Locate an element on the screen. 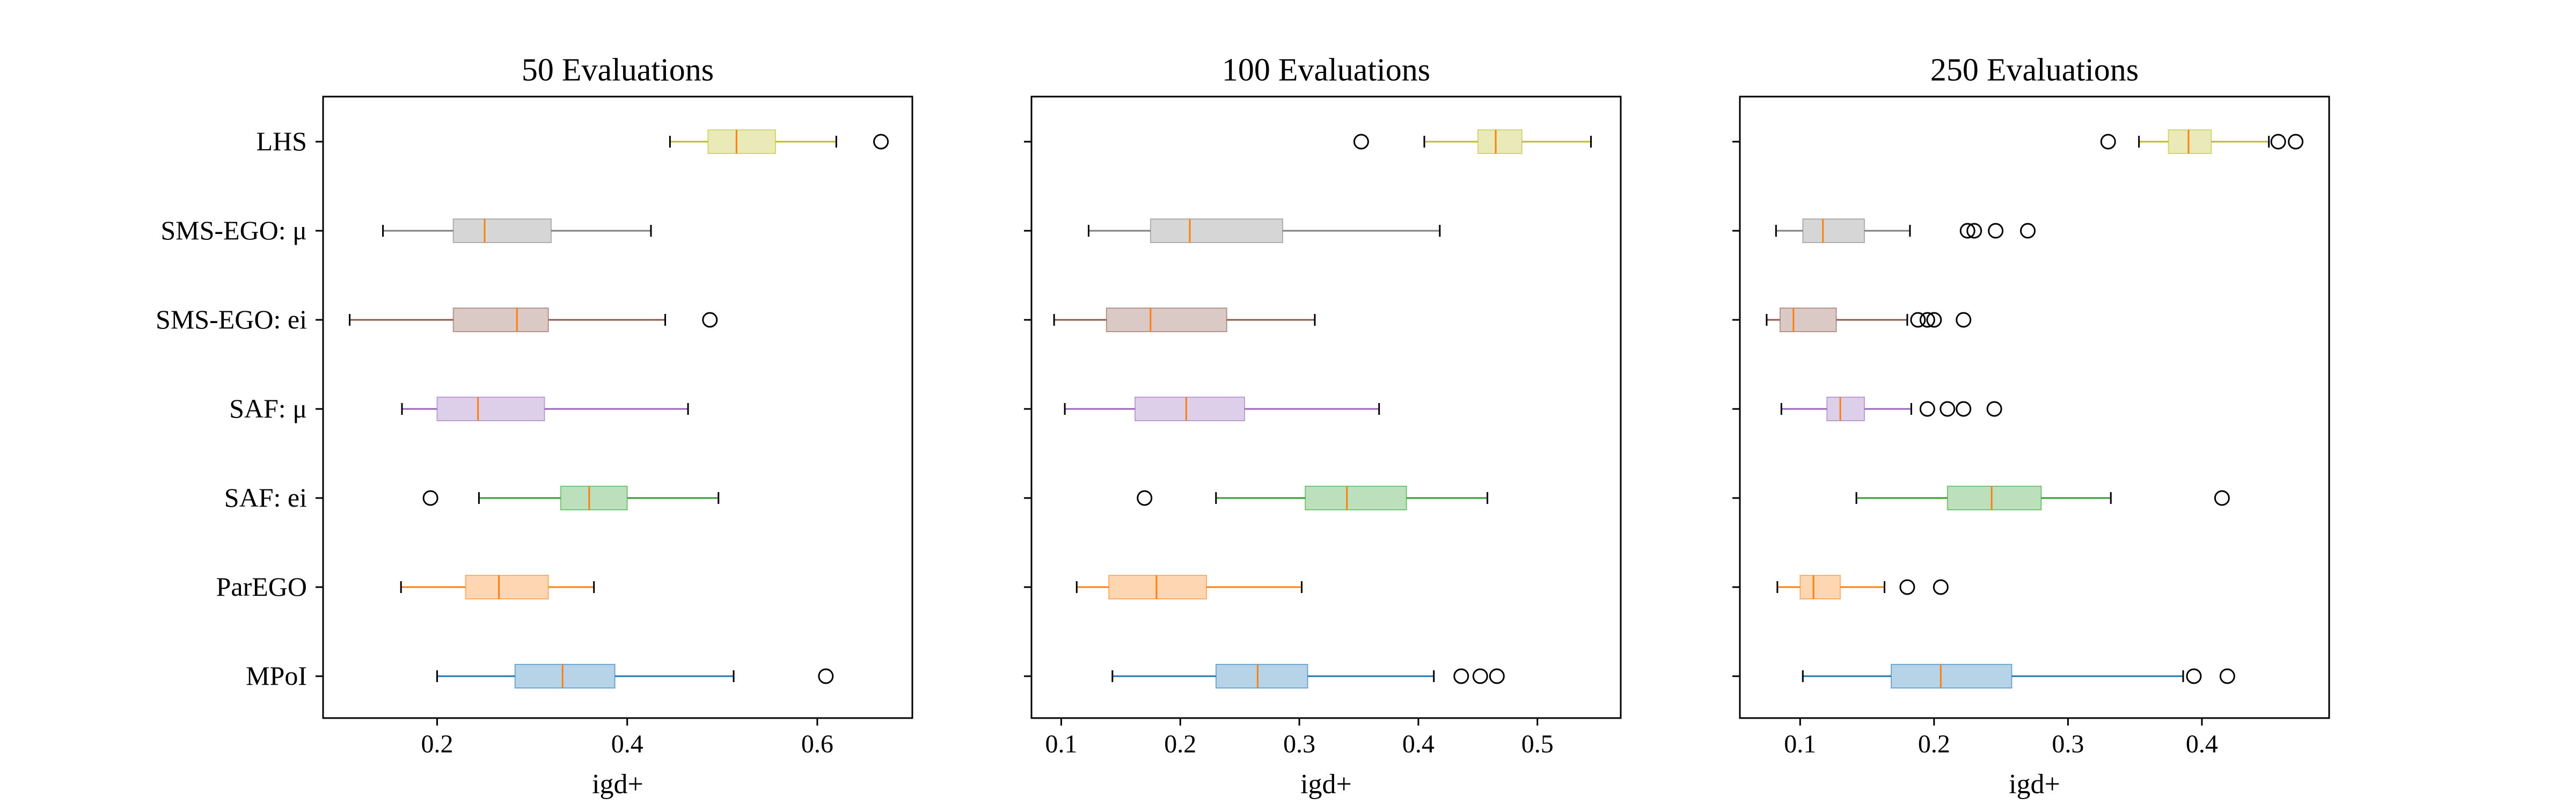 The image size is (2576, 805). panel-3-box-lhs is located at coordinates (2202, 141).